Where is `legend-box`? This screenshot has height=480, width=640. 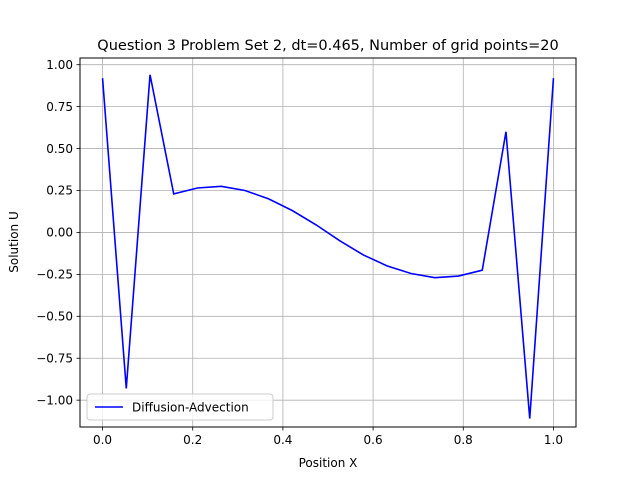 legend-box is located at coordinates (180, 407).